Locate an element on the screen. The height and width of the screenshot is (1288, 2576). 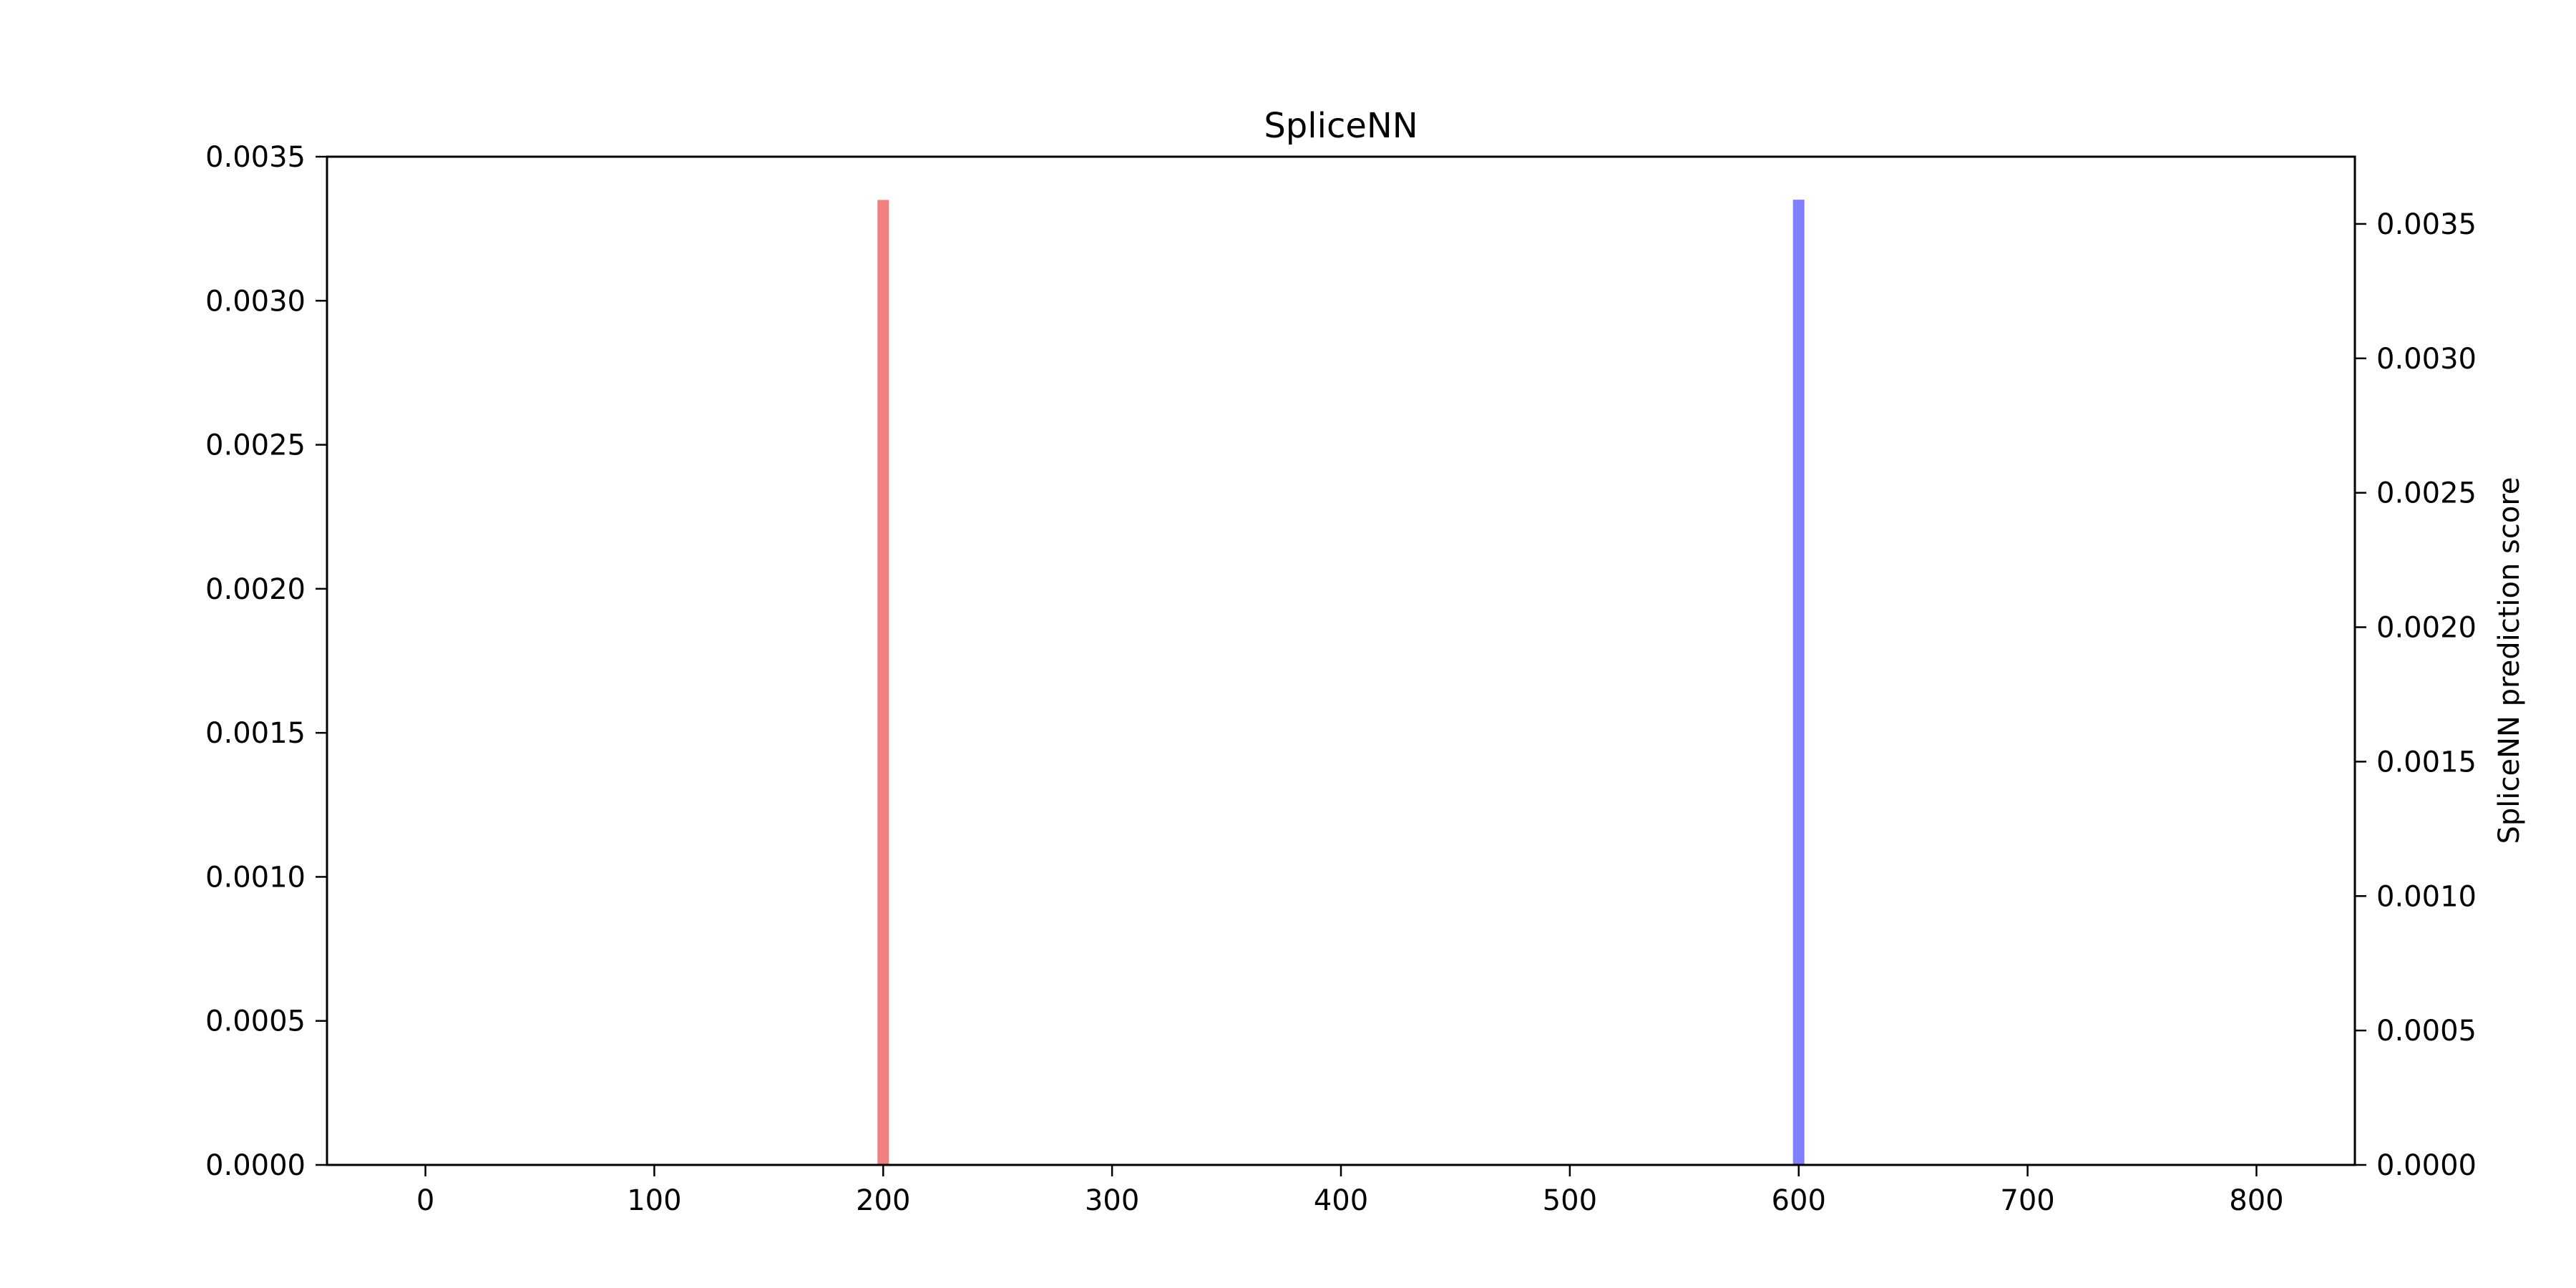
y-left-tick-label: 0.0025 is located at coordinates (255, 445).